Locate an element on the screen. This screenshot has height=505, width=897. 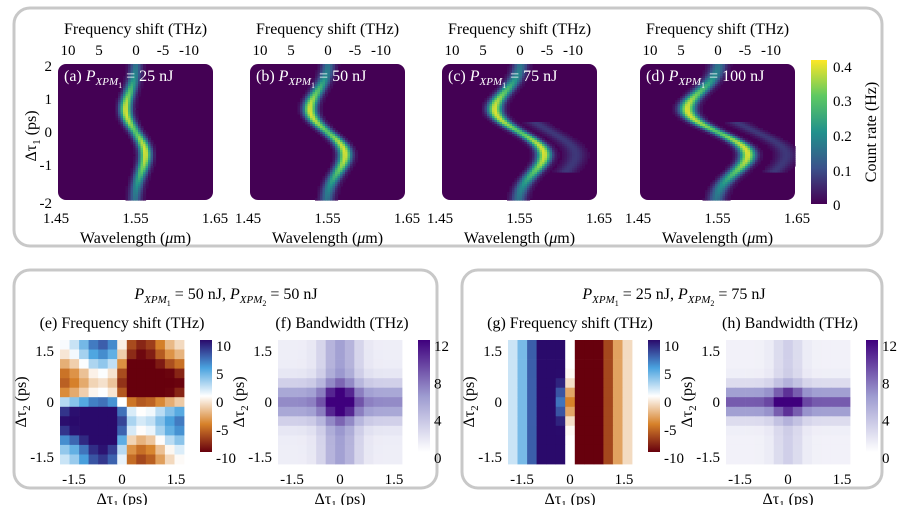
wavelength-tick: 1.55 is located at coordinates (135, 219).